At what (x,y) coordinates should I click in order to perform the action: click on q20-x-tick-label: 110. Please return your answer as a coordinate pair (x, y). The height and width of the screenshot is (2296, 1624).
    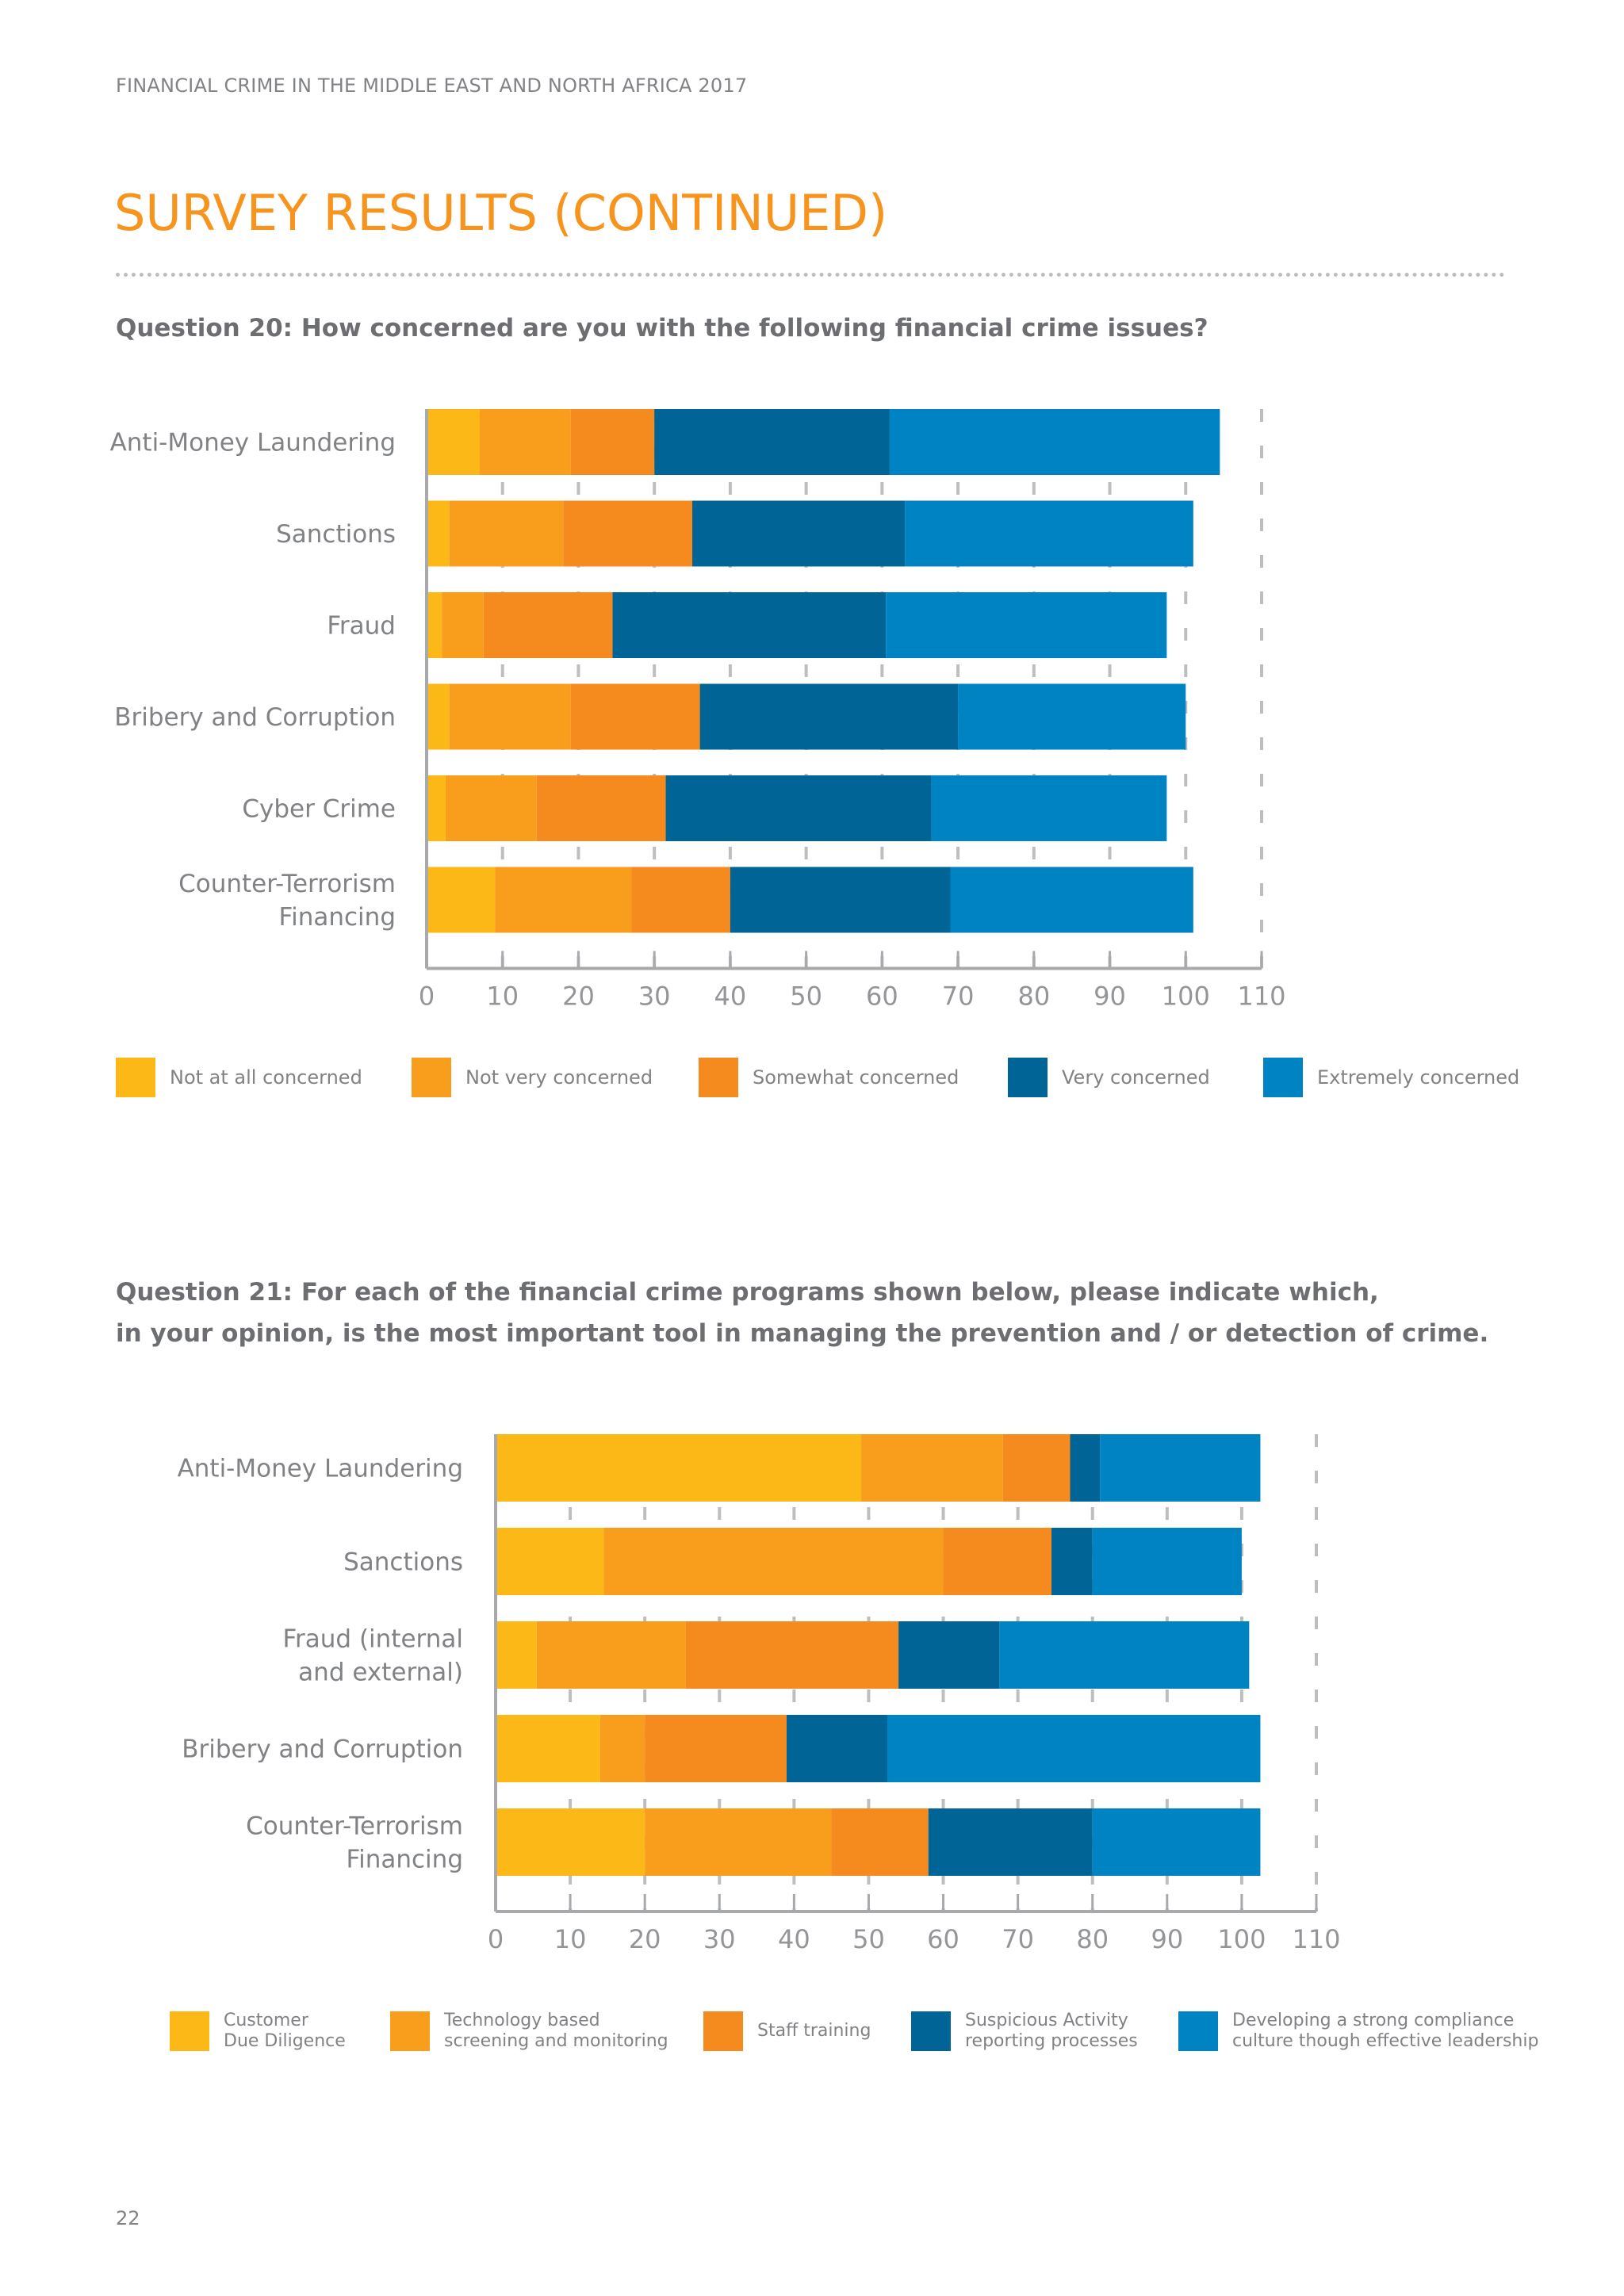
    Looking at the image, I should click on (1261, 997).